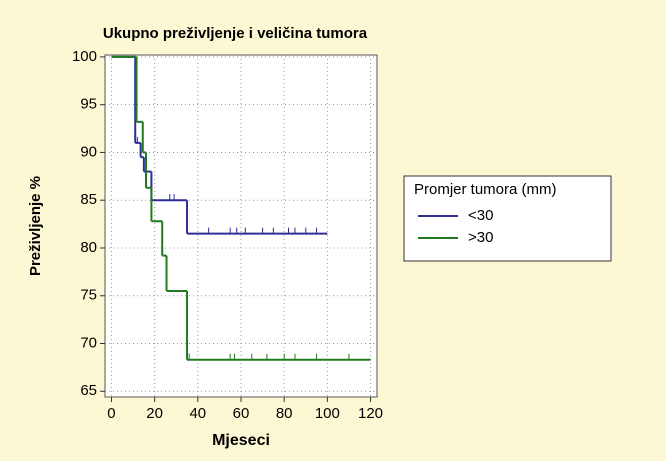 This screenshot has height=461, width=666. Describe the element at coordinates (480, 237) in the screenshot. I see `legend-label: >30` at that location.